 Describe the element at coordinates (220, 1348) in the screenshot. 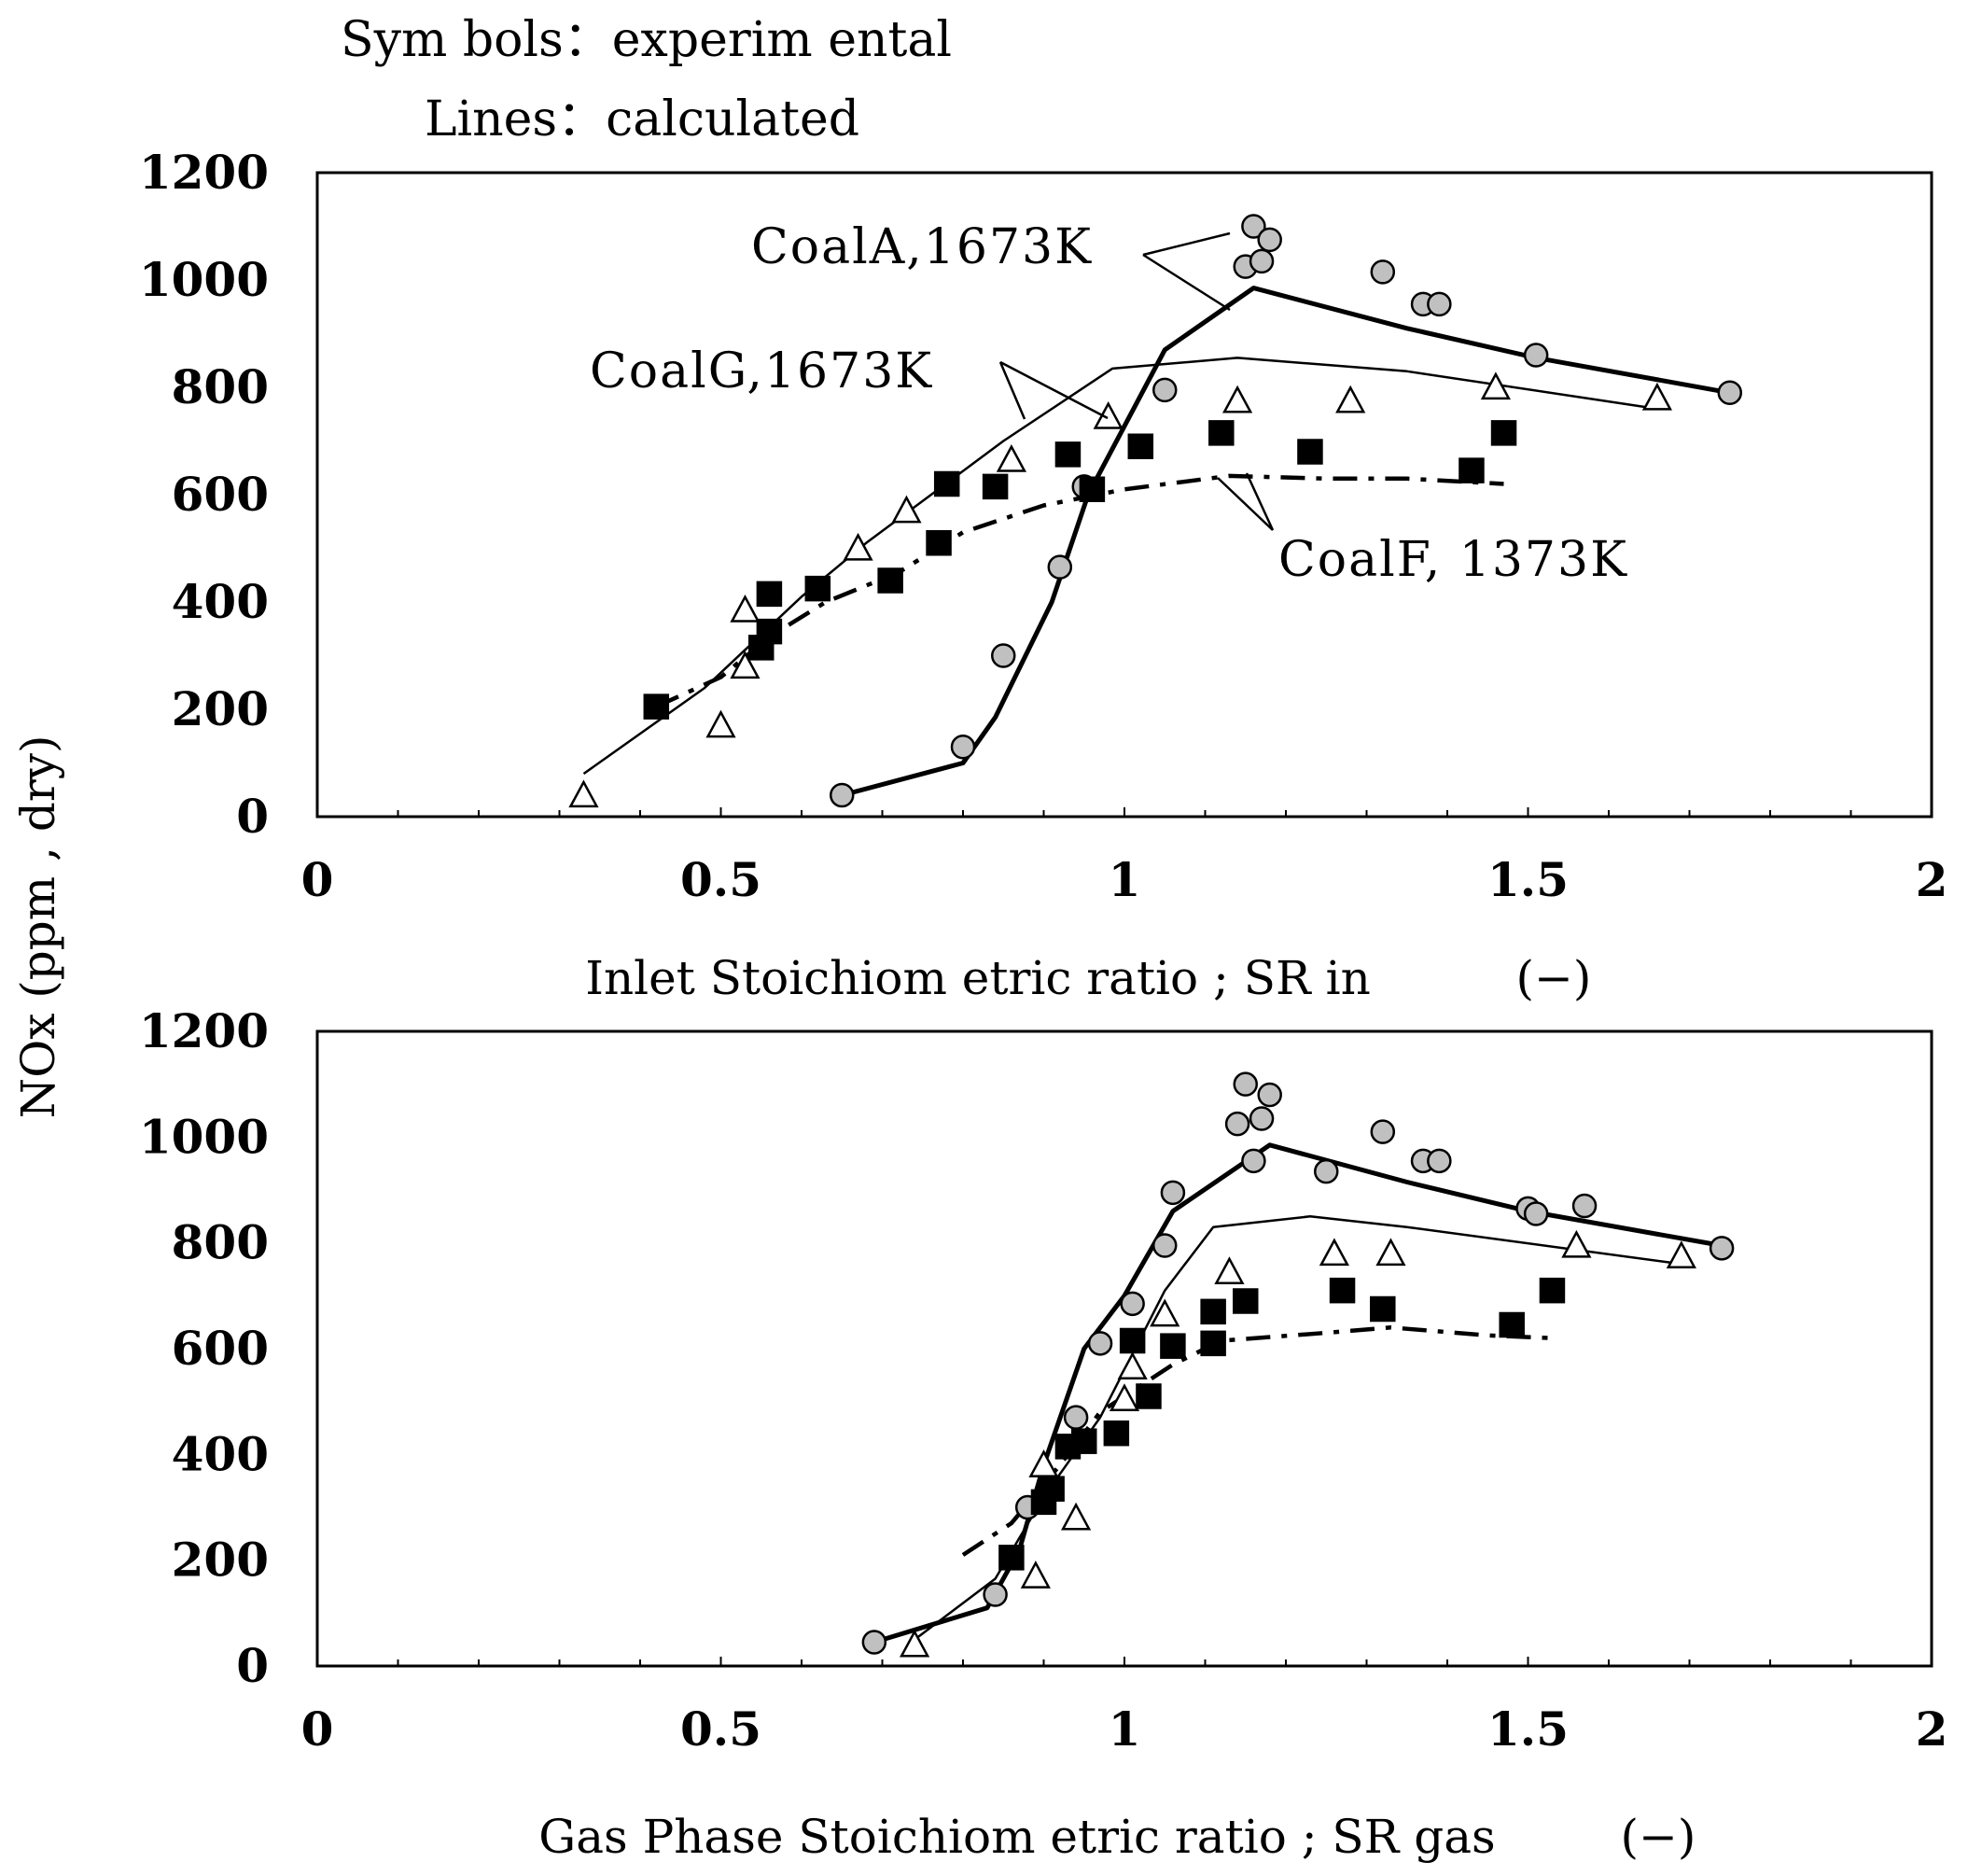

I see `y-tick-label-bottom: 600` at that location.